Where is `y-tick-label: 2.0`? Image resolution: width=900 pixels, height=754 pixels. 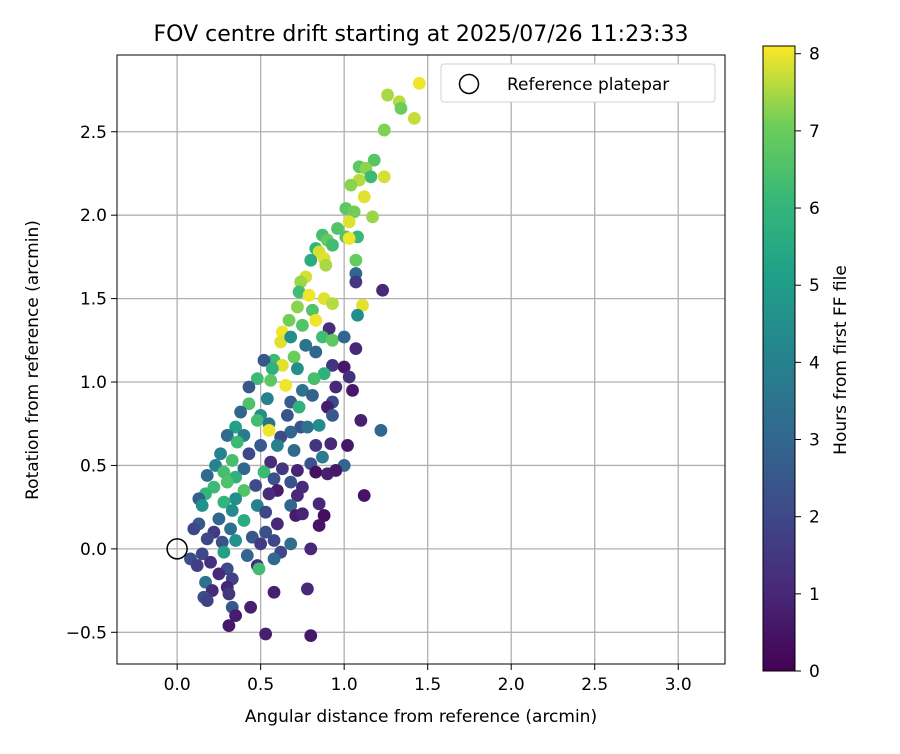
y-tick-label: 2.0 is located at coordinates (93, 216).